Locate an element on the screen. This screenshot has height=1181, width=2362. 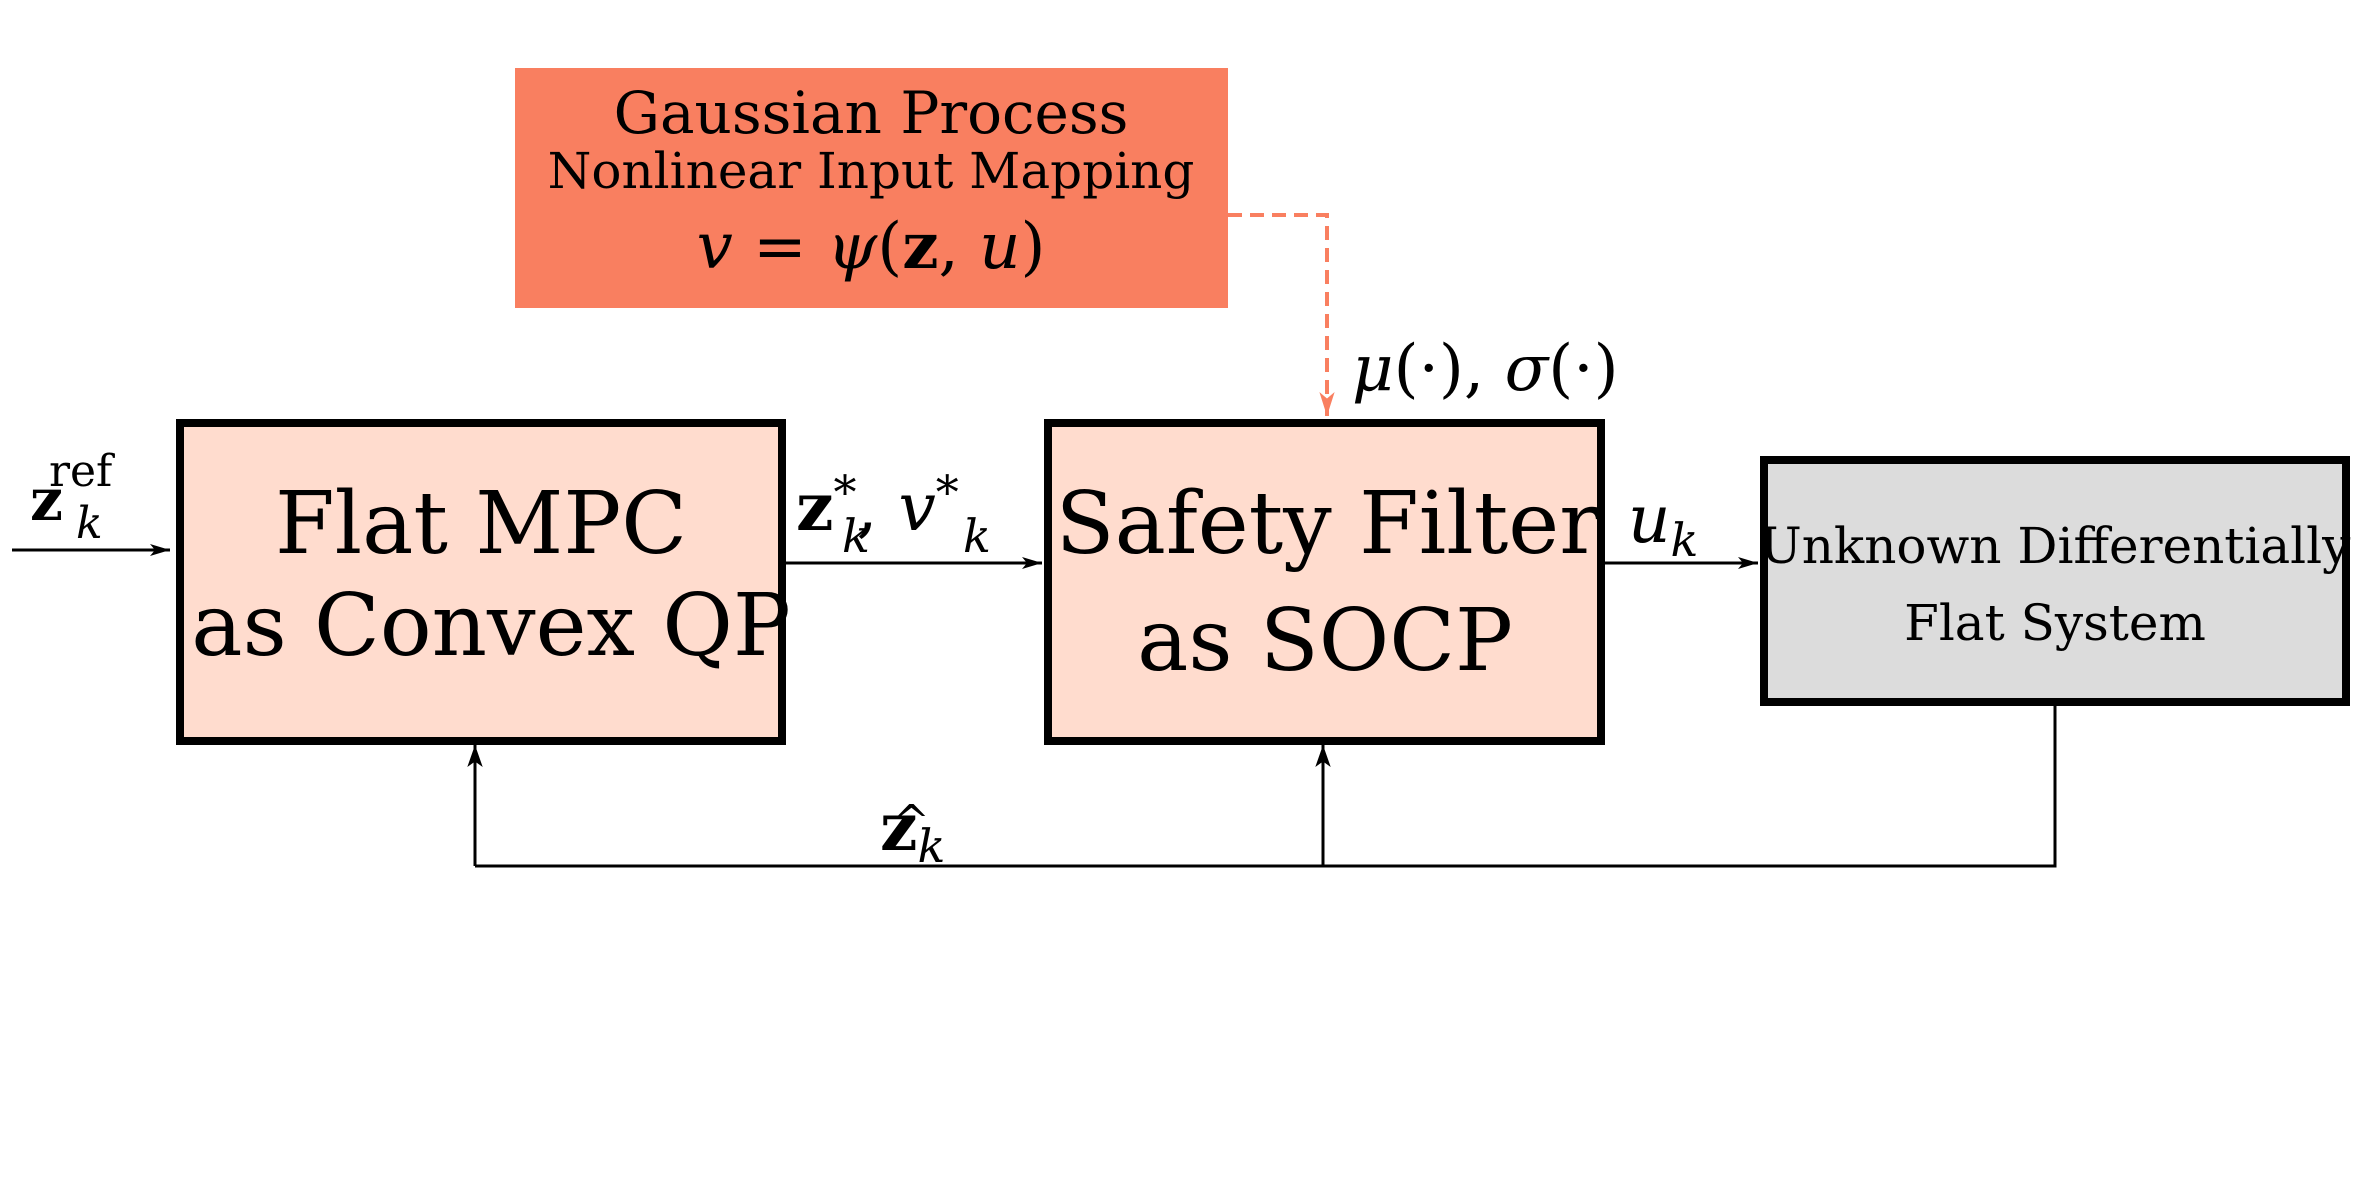
gp-output-label: μ(·), σ(·) is located at coordinates (1485, 369).